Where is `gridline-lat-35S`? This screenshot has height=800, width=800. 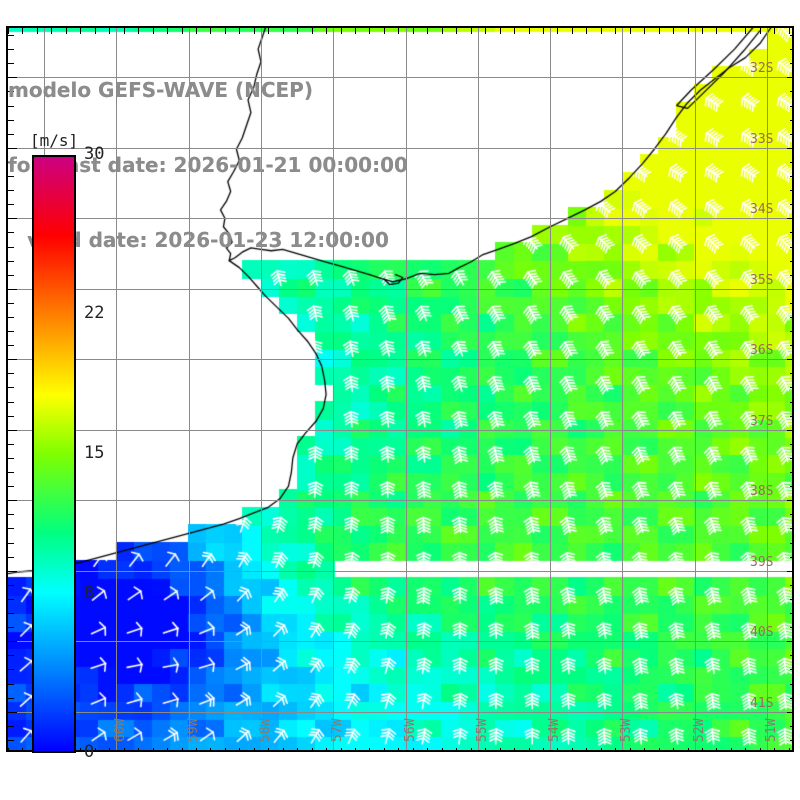 gridline-lat-35S is located at coordinates (400, 289).